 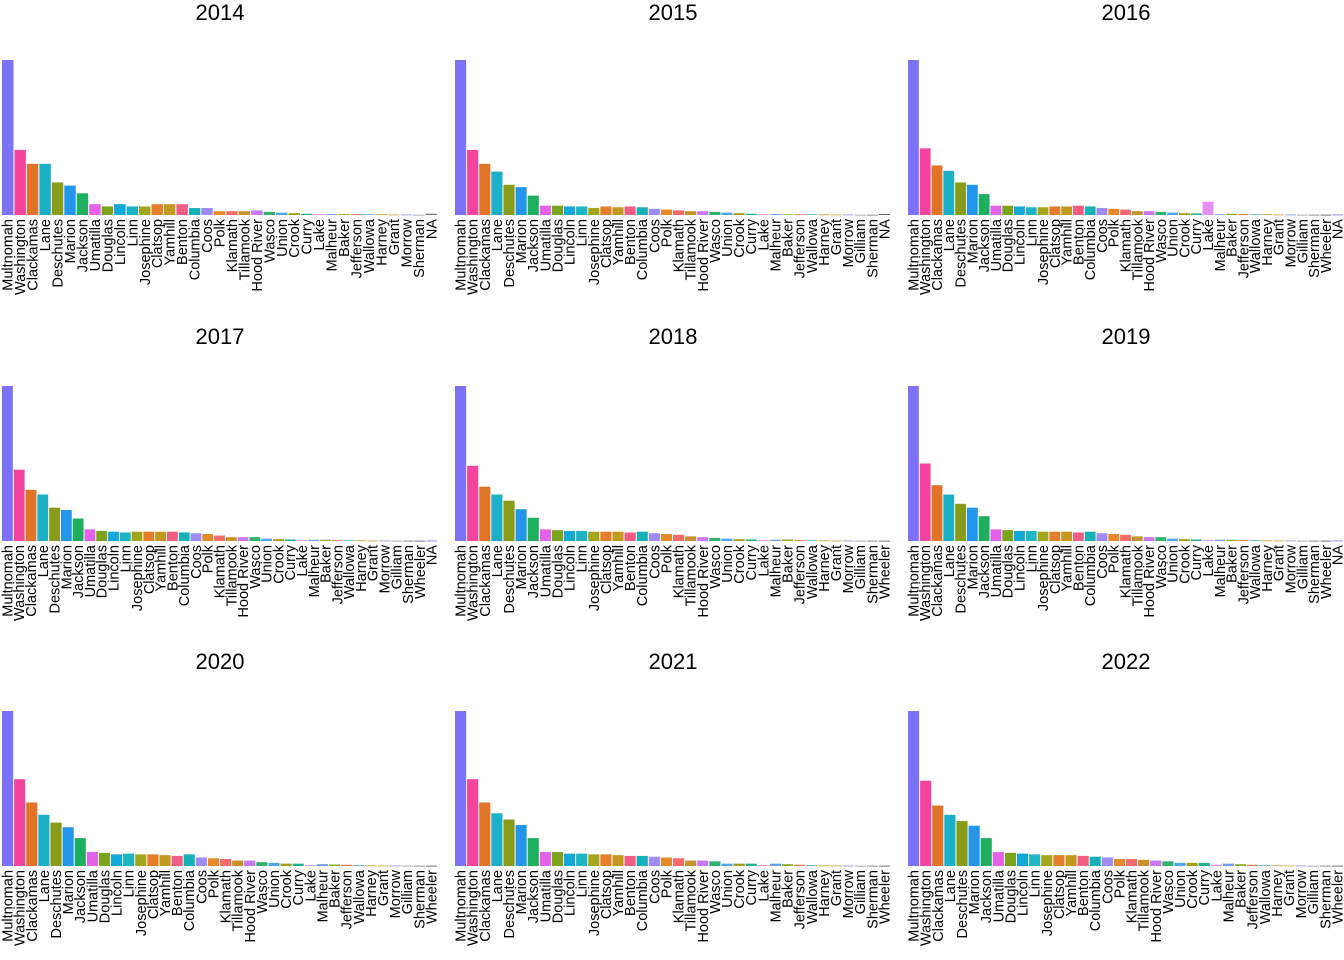 I want to click on bar-2021-morrow, so click(x=848, y=866).